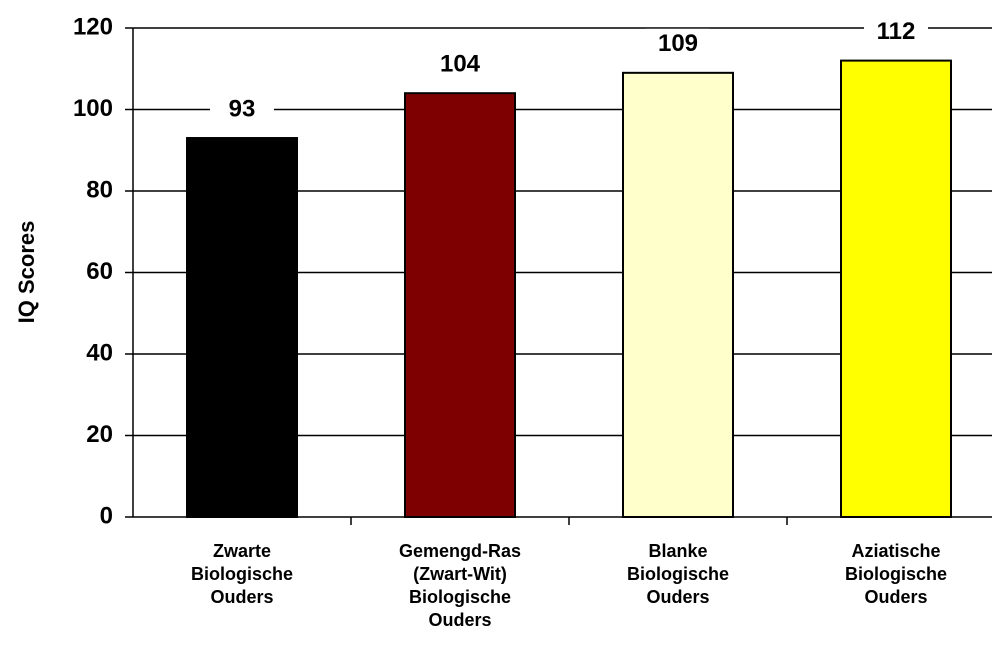 Image resolution: width=992 pixels, height=655 pixels. I want to click on y-axis-title: IQ Scores, so click(26, 272).